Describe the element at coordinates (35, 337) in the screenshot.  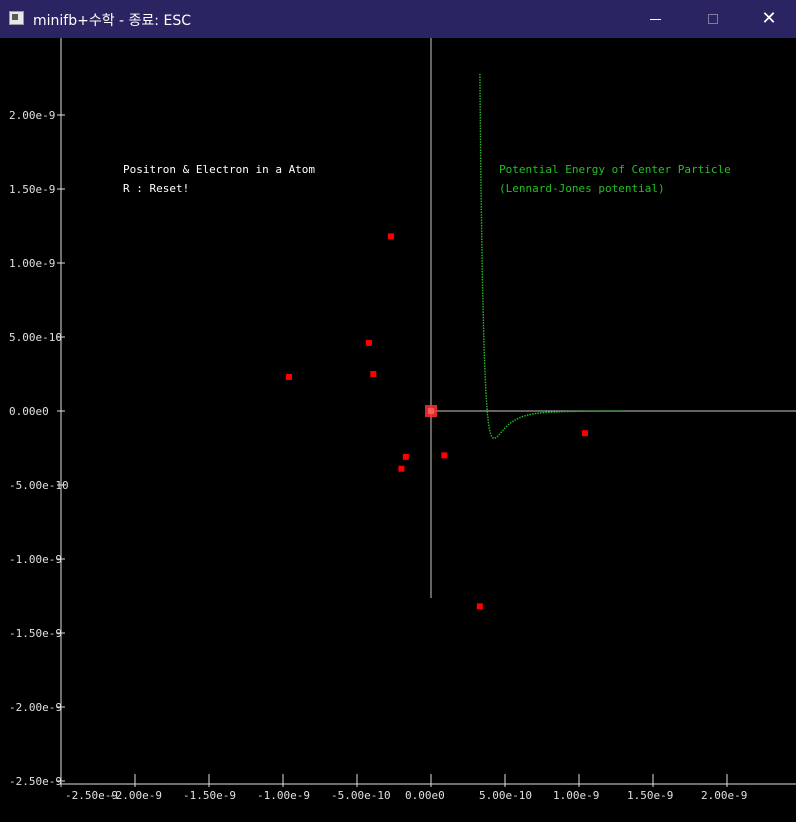
I see `y-tick-label: 5.00e-10` at that location.